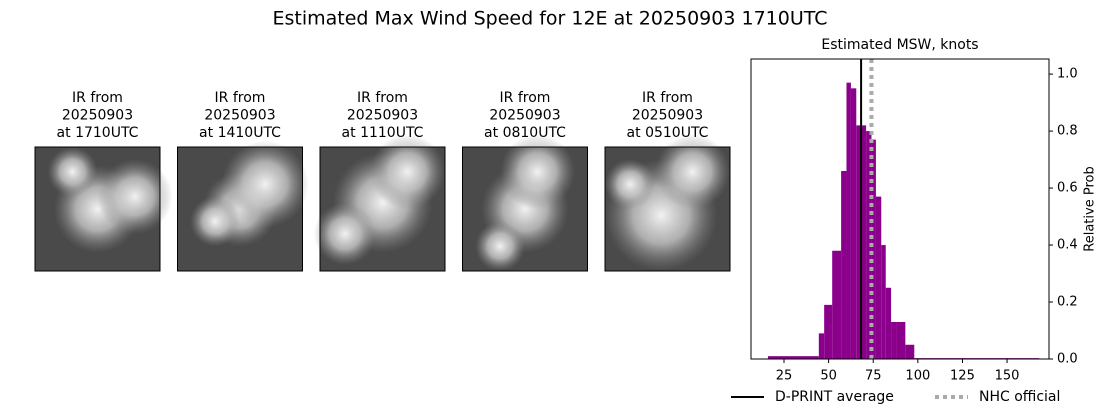 This screenshot has width=1100, height=409. I want to click on x-tick-label: 75, so click(873, 376).